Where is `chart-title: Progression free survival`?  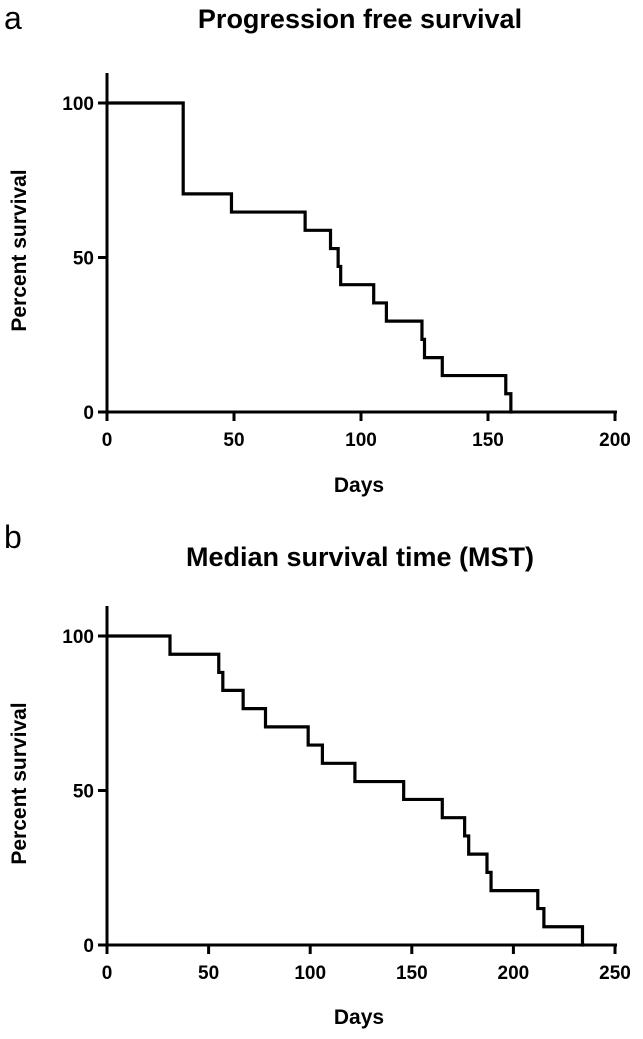
chart-title: Progression free survival is located at coordinates (360, 19).